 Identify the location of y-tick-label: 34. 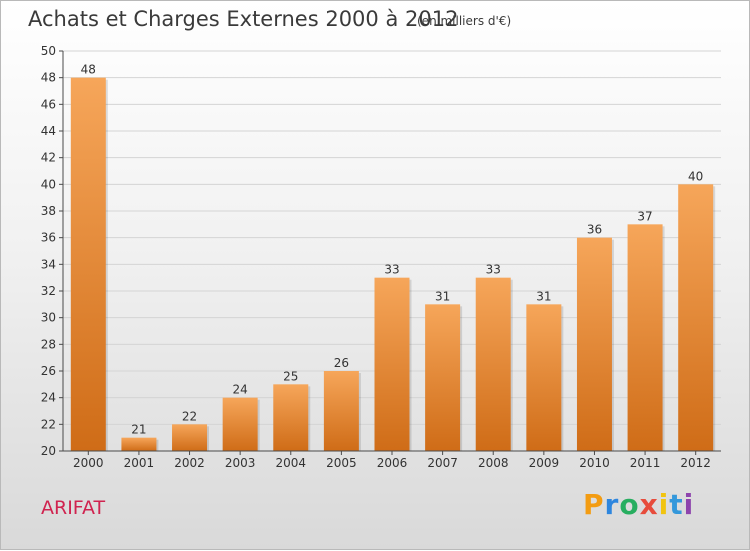
(48, 264).